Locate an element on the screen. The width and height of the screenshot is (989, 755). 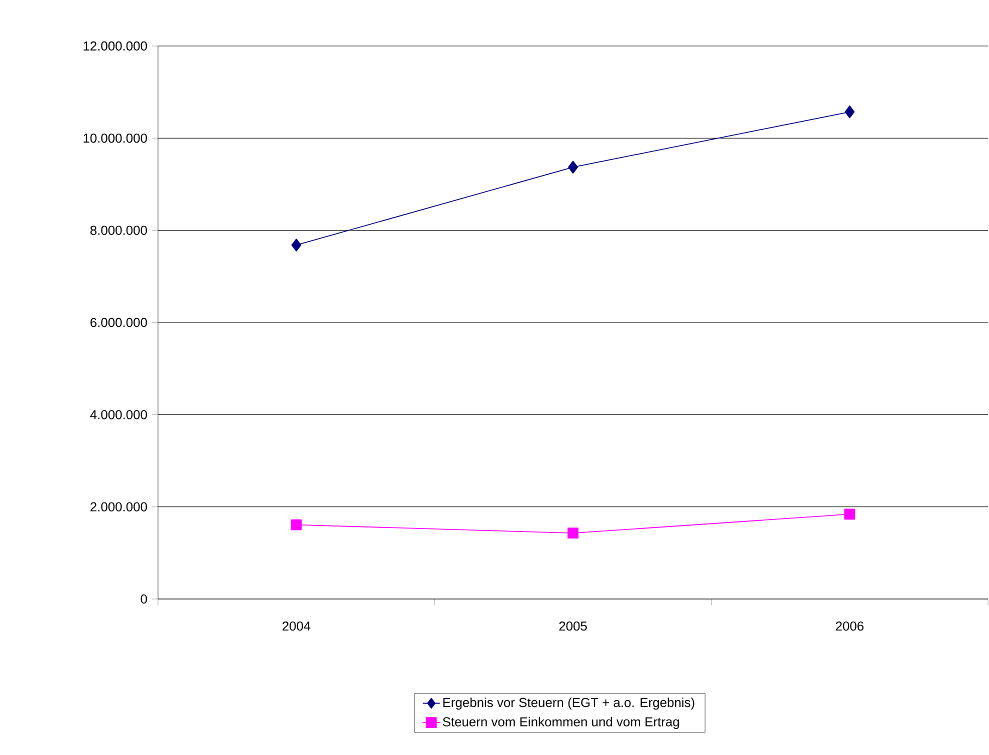
y-tick-label: 0 is located at coordinates (143, 599).